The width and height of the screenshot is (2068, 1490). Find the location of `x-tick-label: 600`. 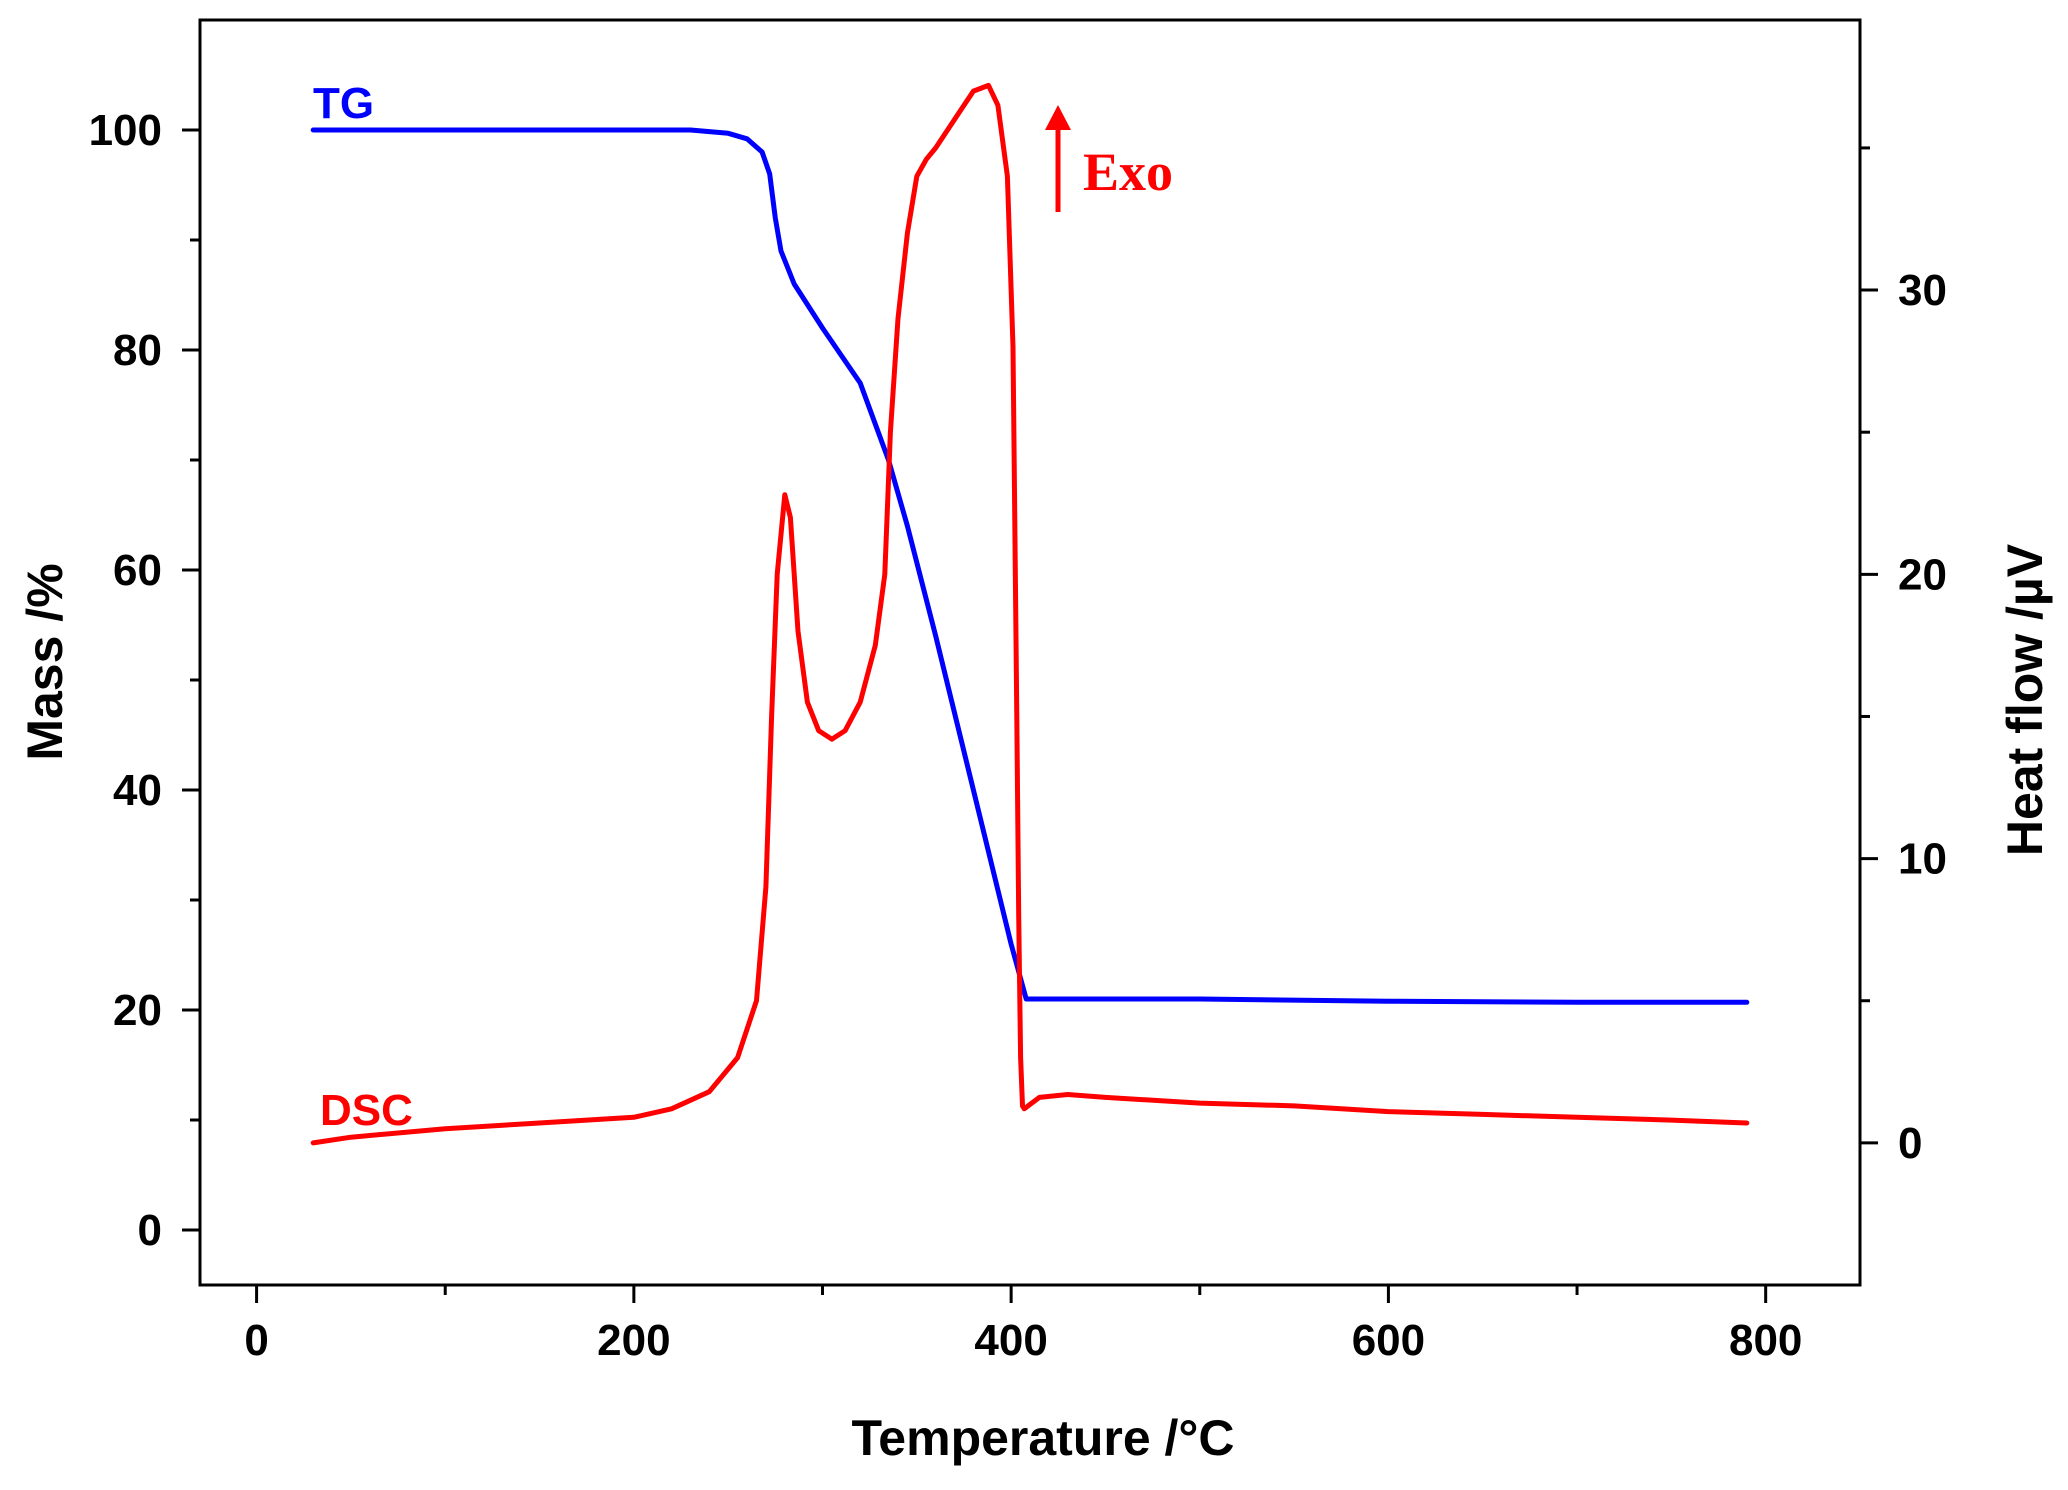

x-tick-label: 600 is located at coordinates (1388, 1340).